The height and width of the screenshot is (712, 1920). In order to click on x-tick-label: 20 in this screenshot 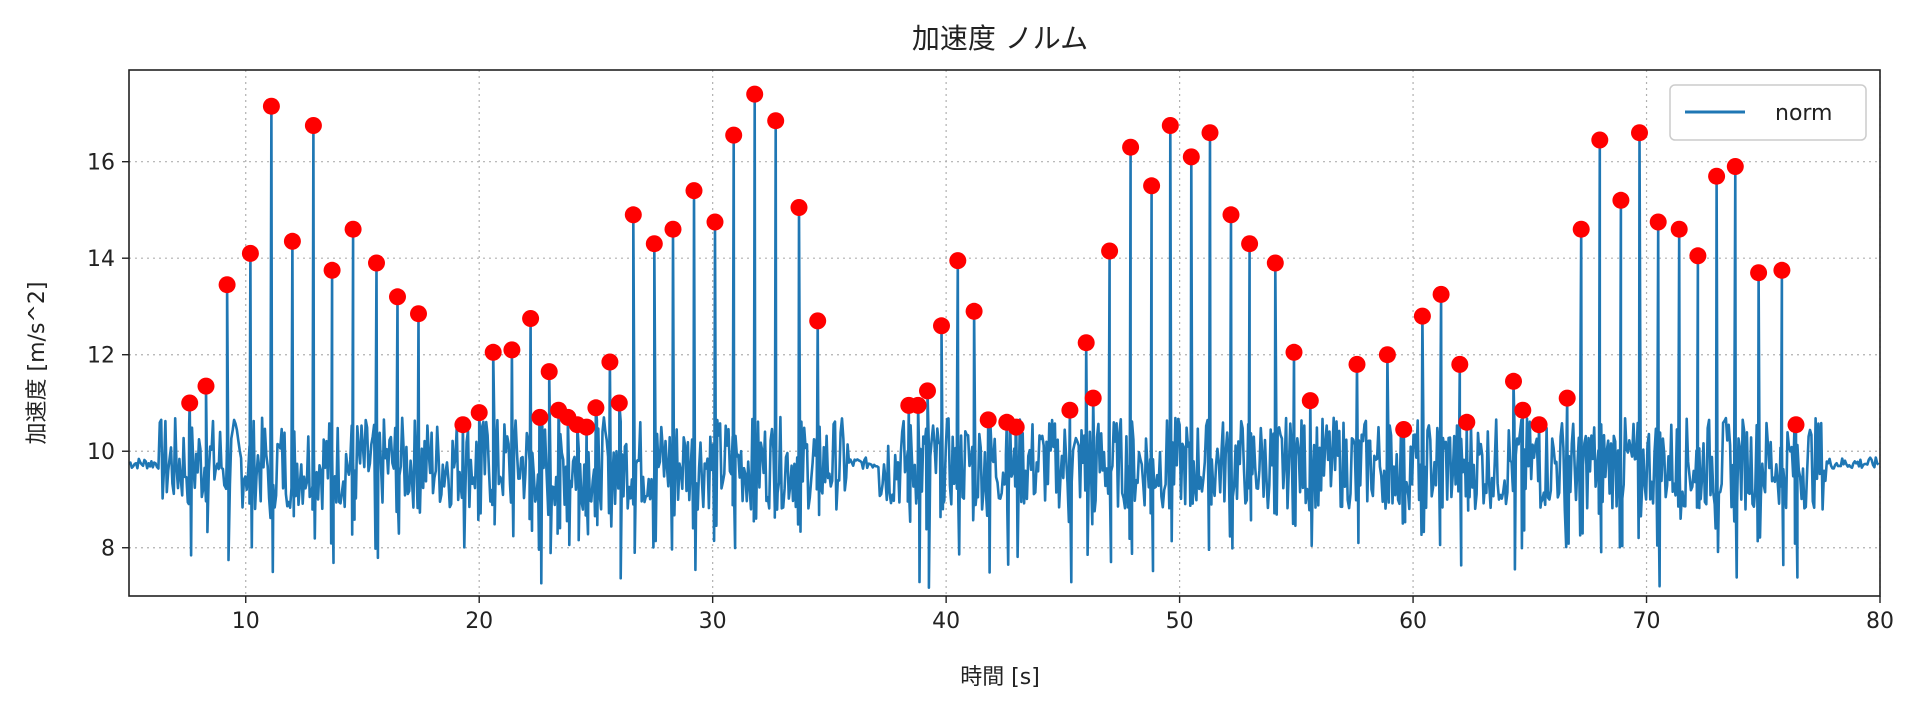, I will do `click(479, 621)`.